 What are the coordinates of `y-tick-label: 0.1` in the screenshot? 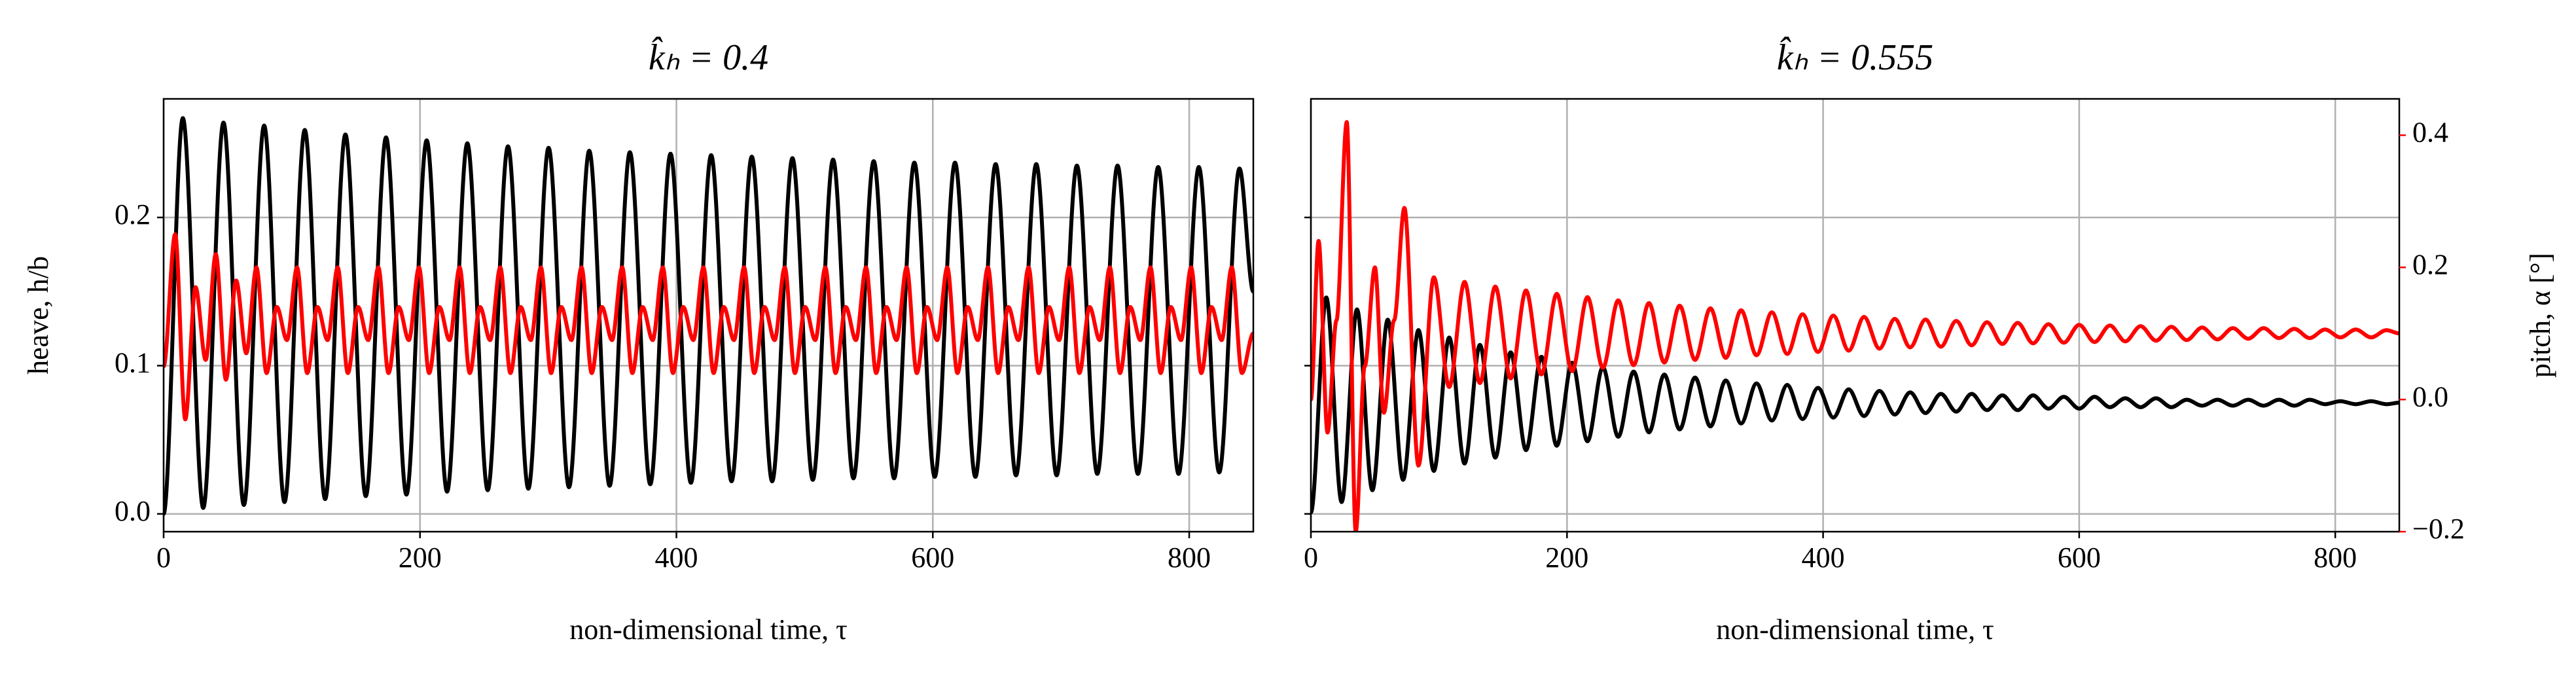 It's located at (133, 363).